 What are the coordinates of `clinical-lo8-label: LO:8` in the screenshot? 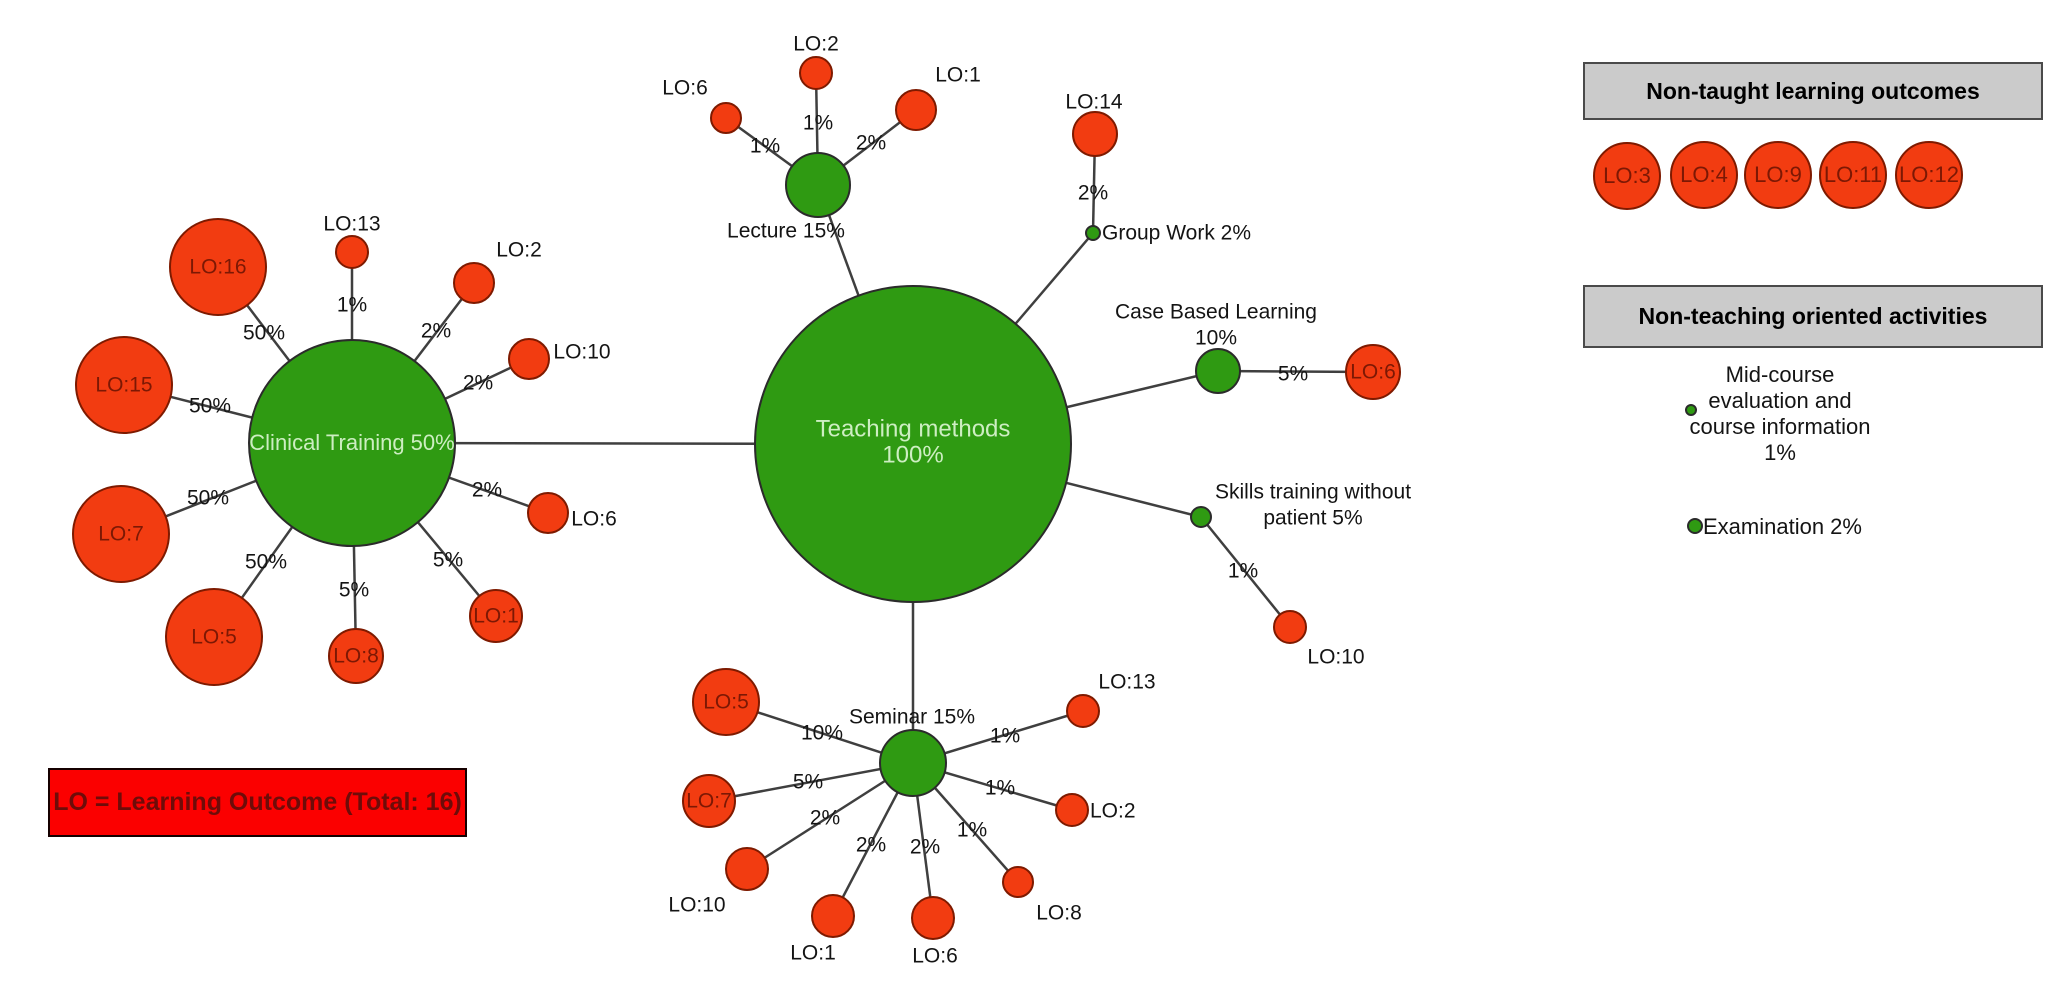 It's located at (356, 656).